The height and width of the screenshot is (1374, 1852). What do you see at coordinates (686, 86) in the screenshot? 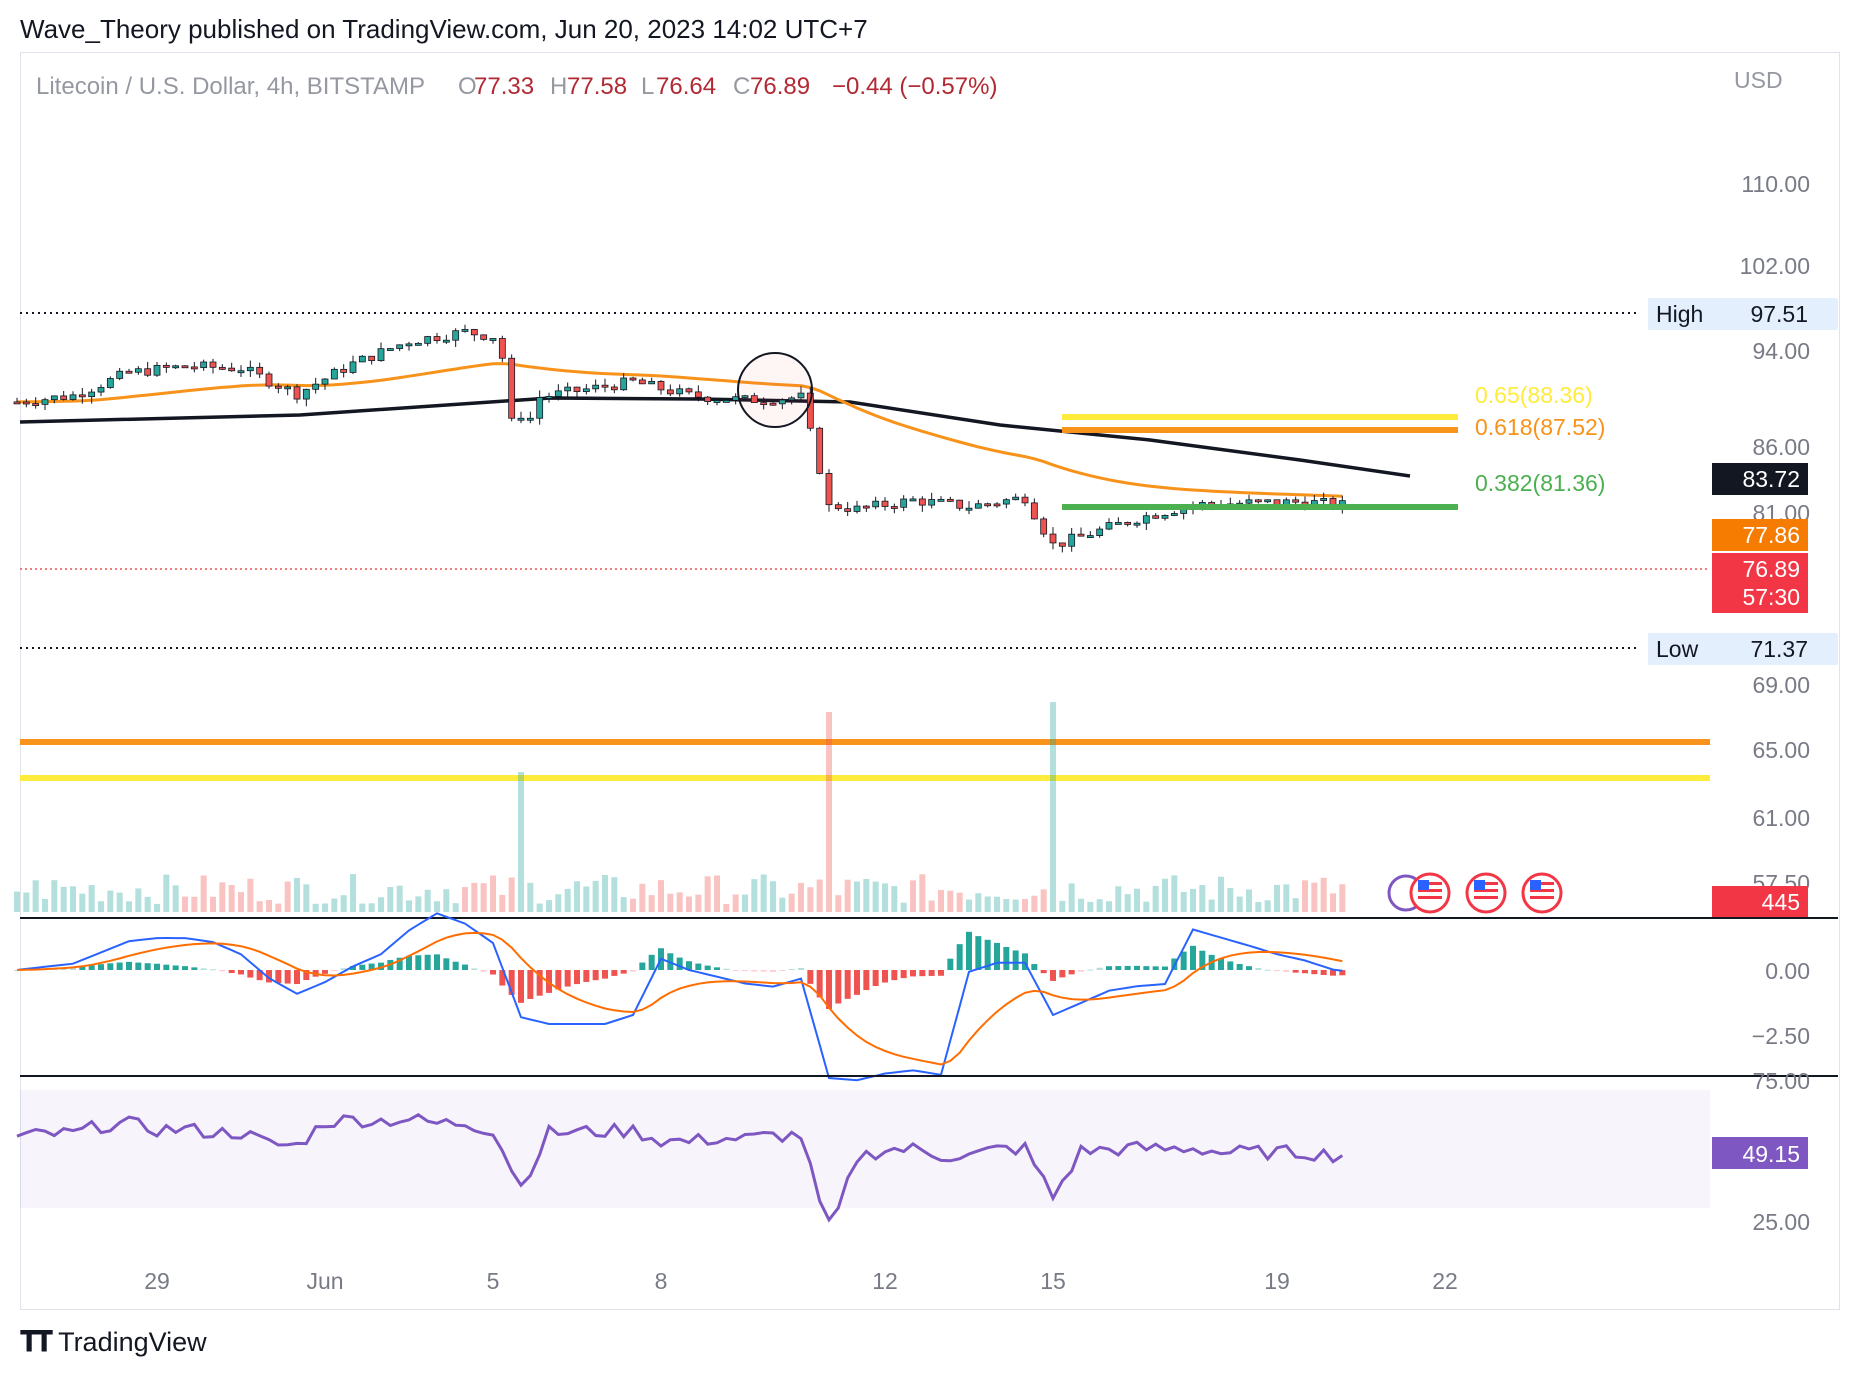
I see `low-value: 76.64` at bounding box center [686, 86].